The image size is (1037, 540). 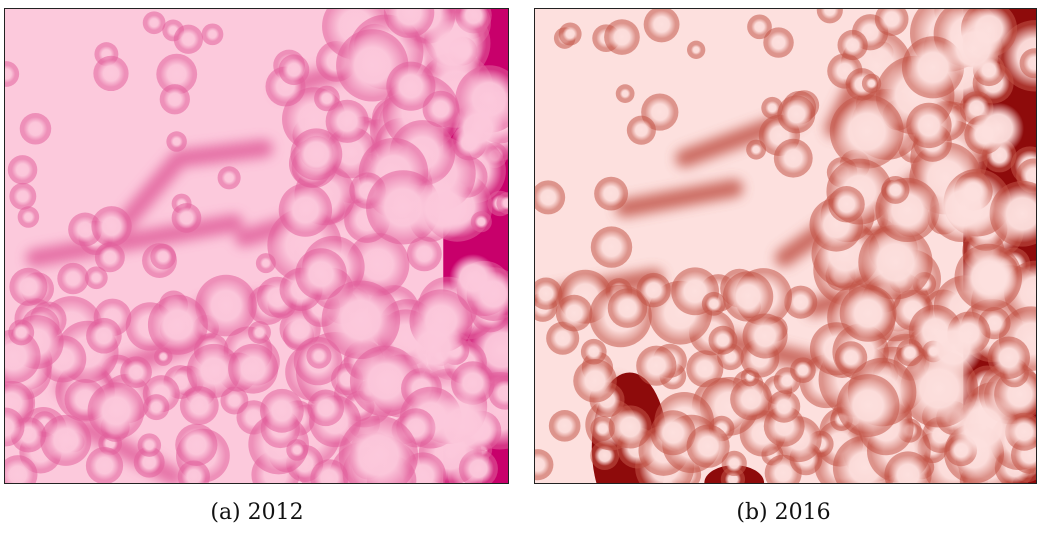 I want to click on caption-b: (b) 2016, so click(x=783, y=512).